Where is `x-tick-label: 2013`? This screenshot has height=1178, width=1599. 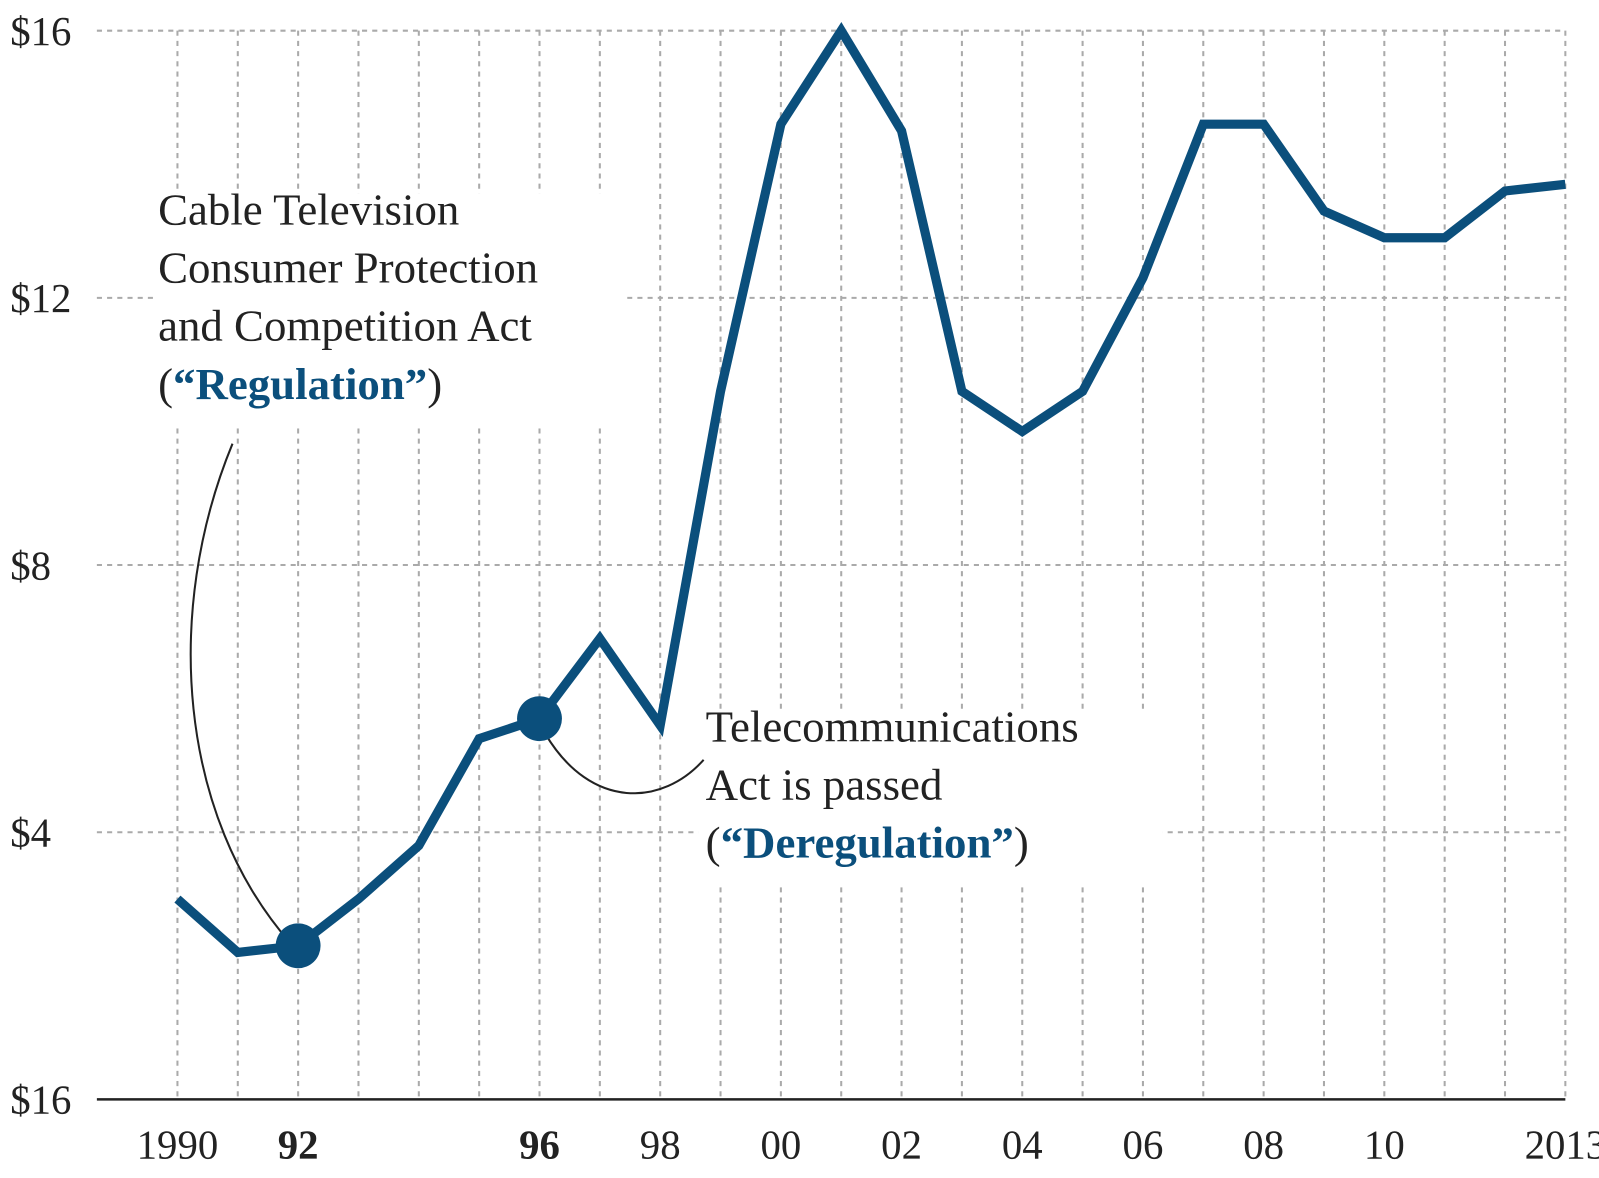
x-tick-label: 2013 is located at coordinates (1562, 1145).